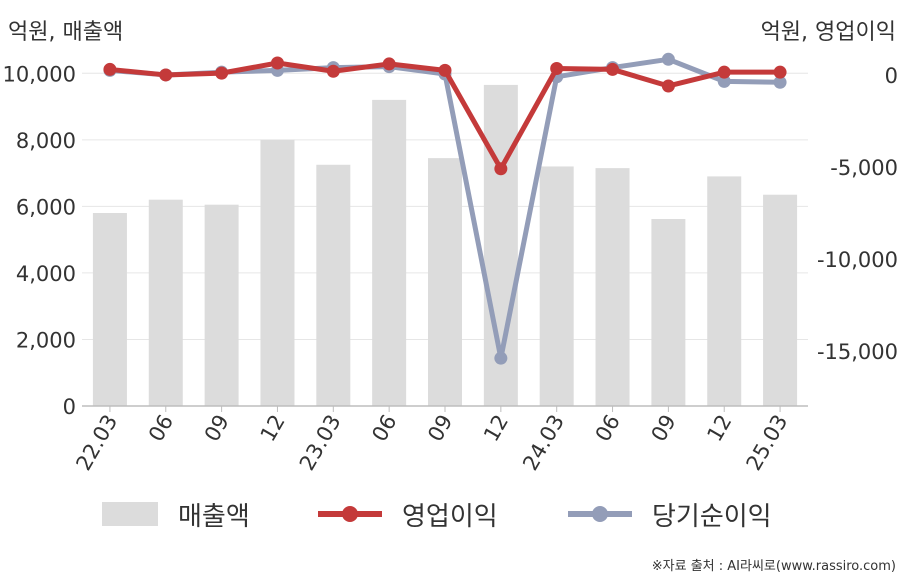  I want to click on source-note: ※자료 출처 : AI라씨로(www.rassiro.com), so click(773, 566).